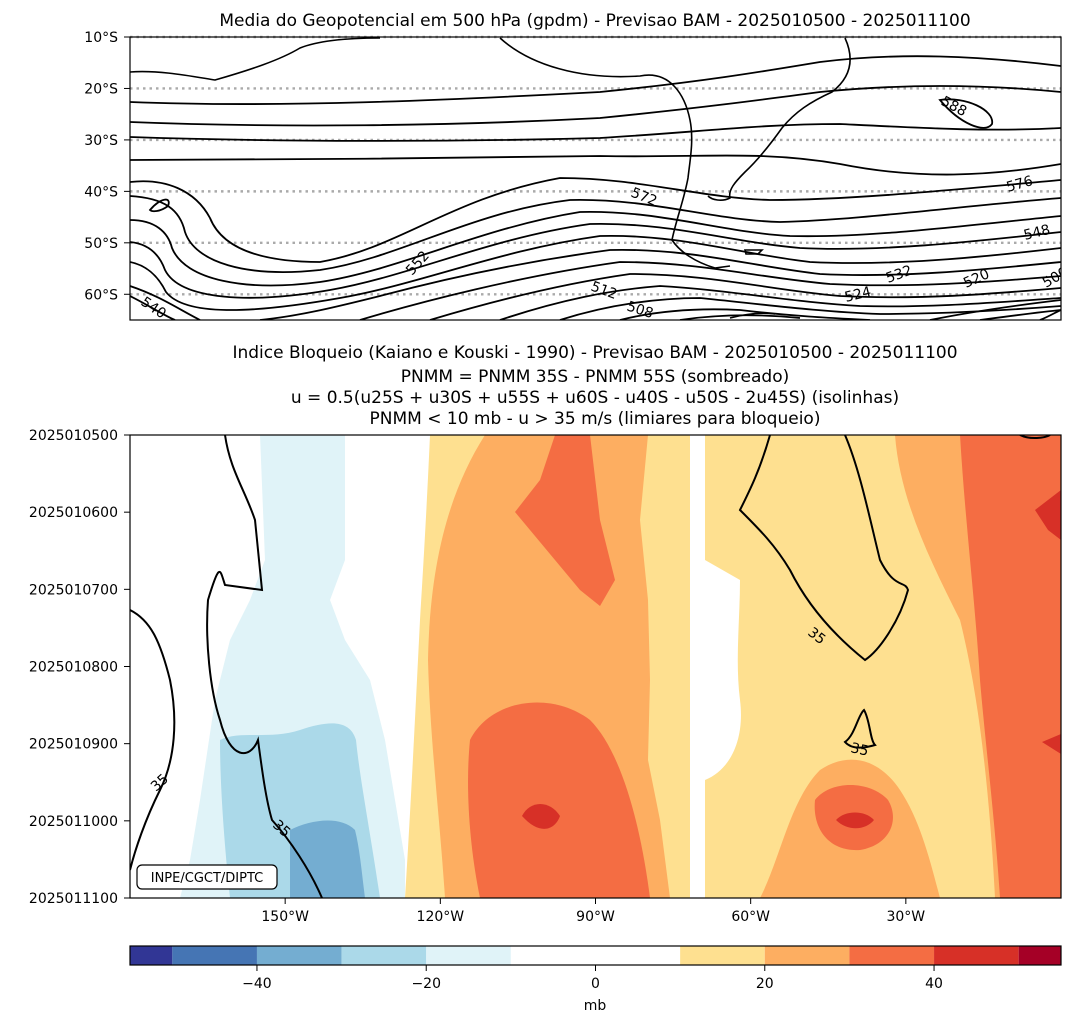  Describe the element at coordinates (640, 310) in the screenshot. I see `label-508: 508` at that location.